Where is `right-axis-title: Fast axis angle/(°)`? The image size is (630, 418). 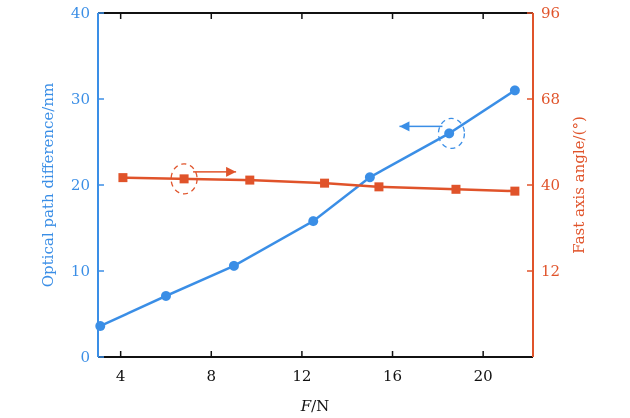 right-axis-title: Fast axis angle/(°) is located at coordinates (579, 185).